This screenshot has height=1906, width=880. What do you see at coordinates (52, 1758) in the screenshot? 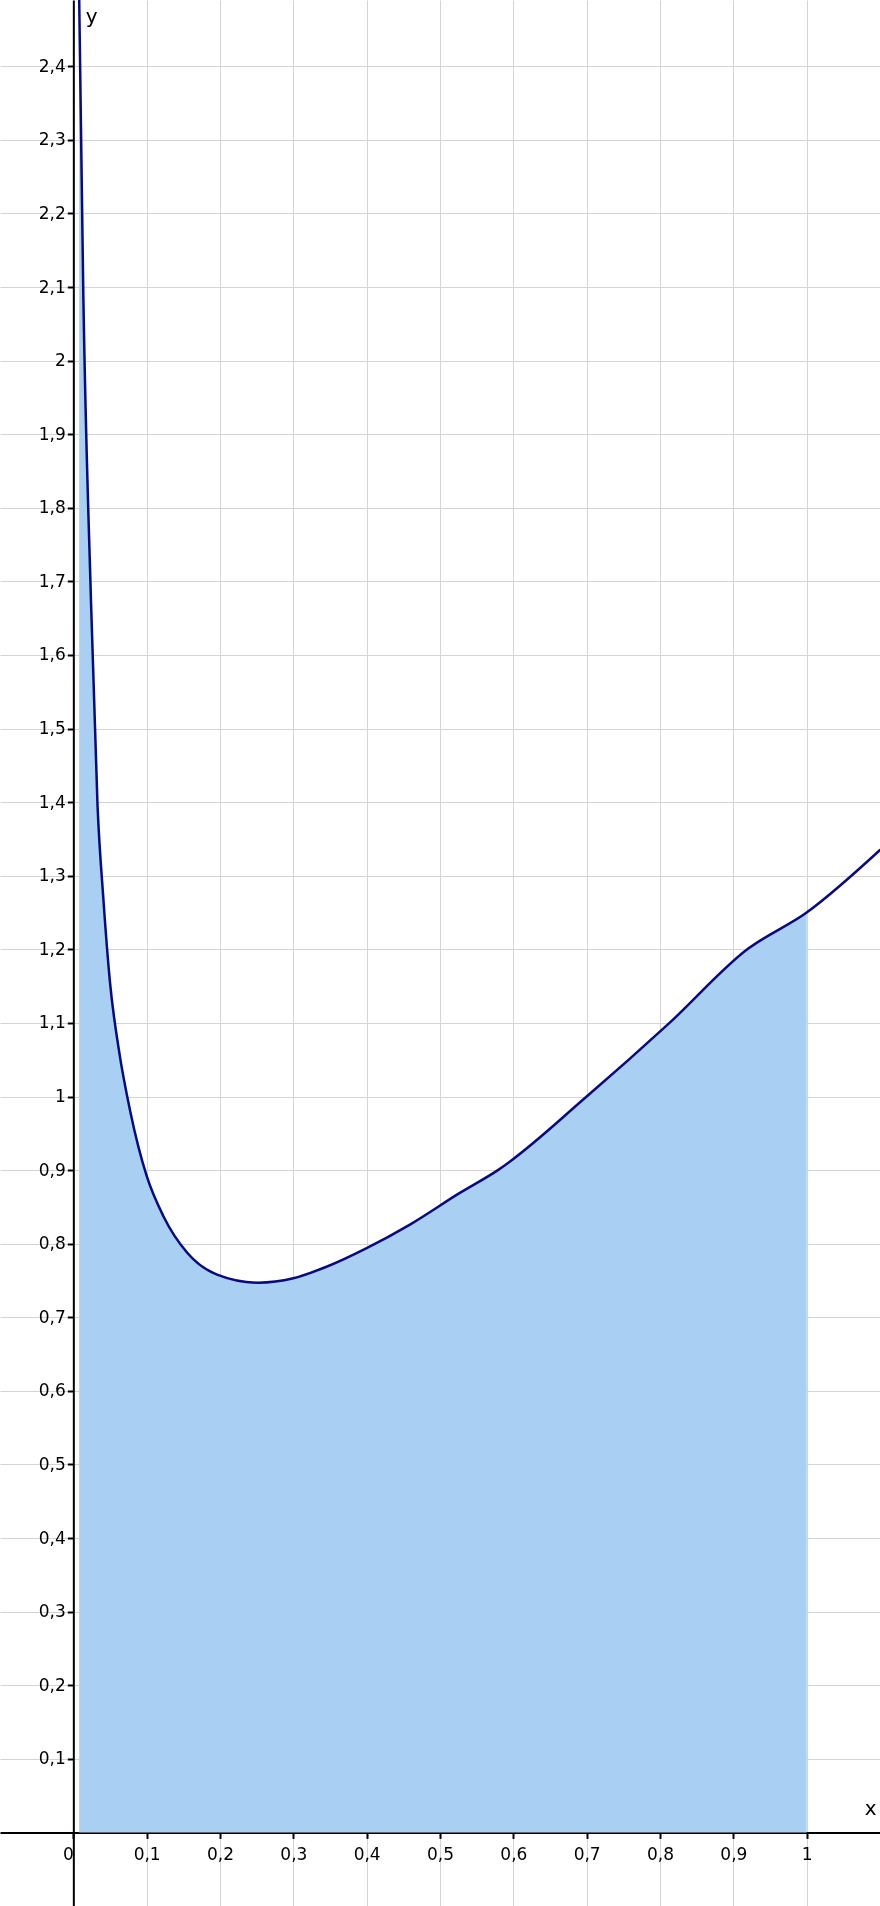
I see `y-tick-label: 0,1` at bounding box center [52, 1758].